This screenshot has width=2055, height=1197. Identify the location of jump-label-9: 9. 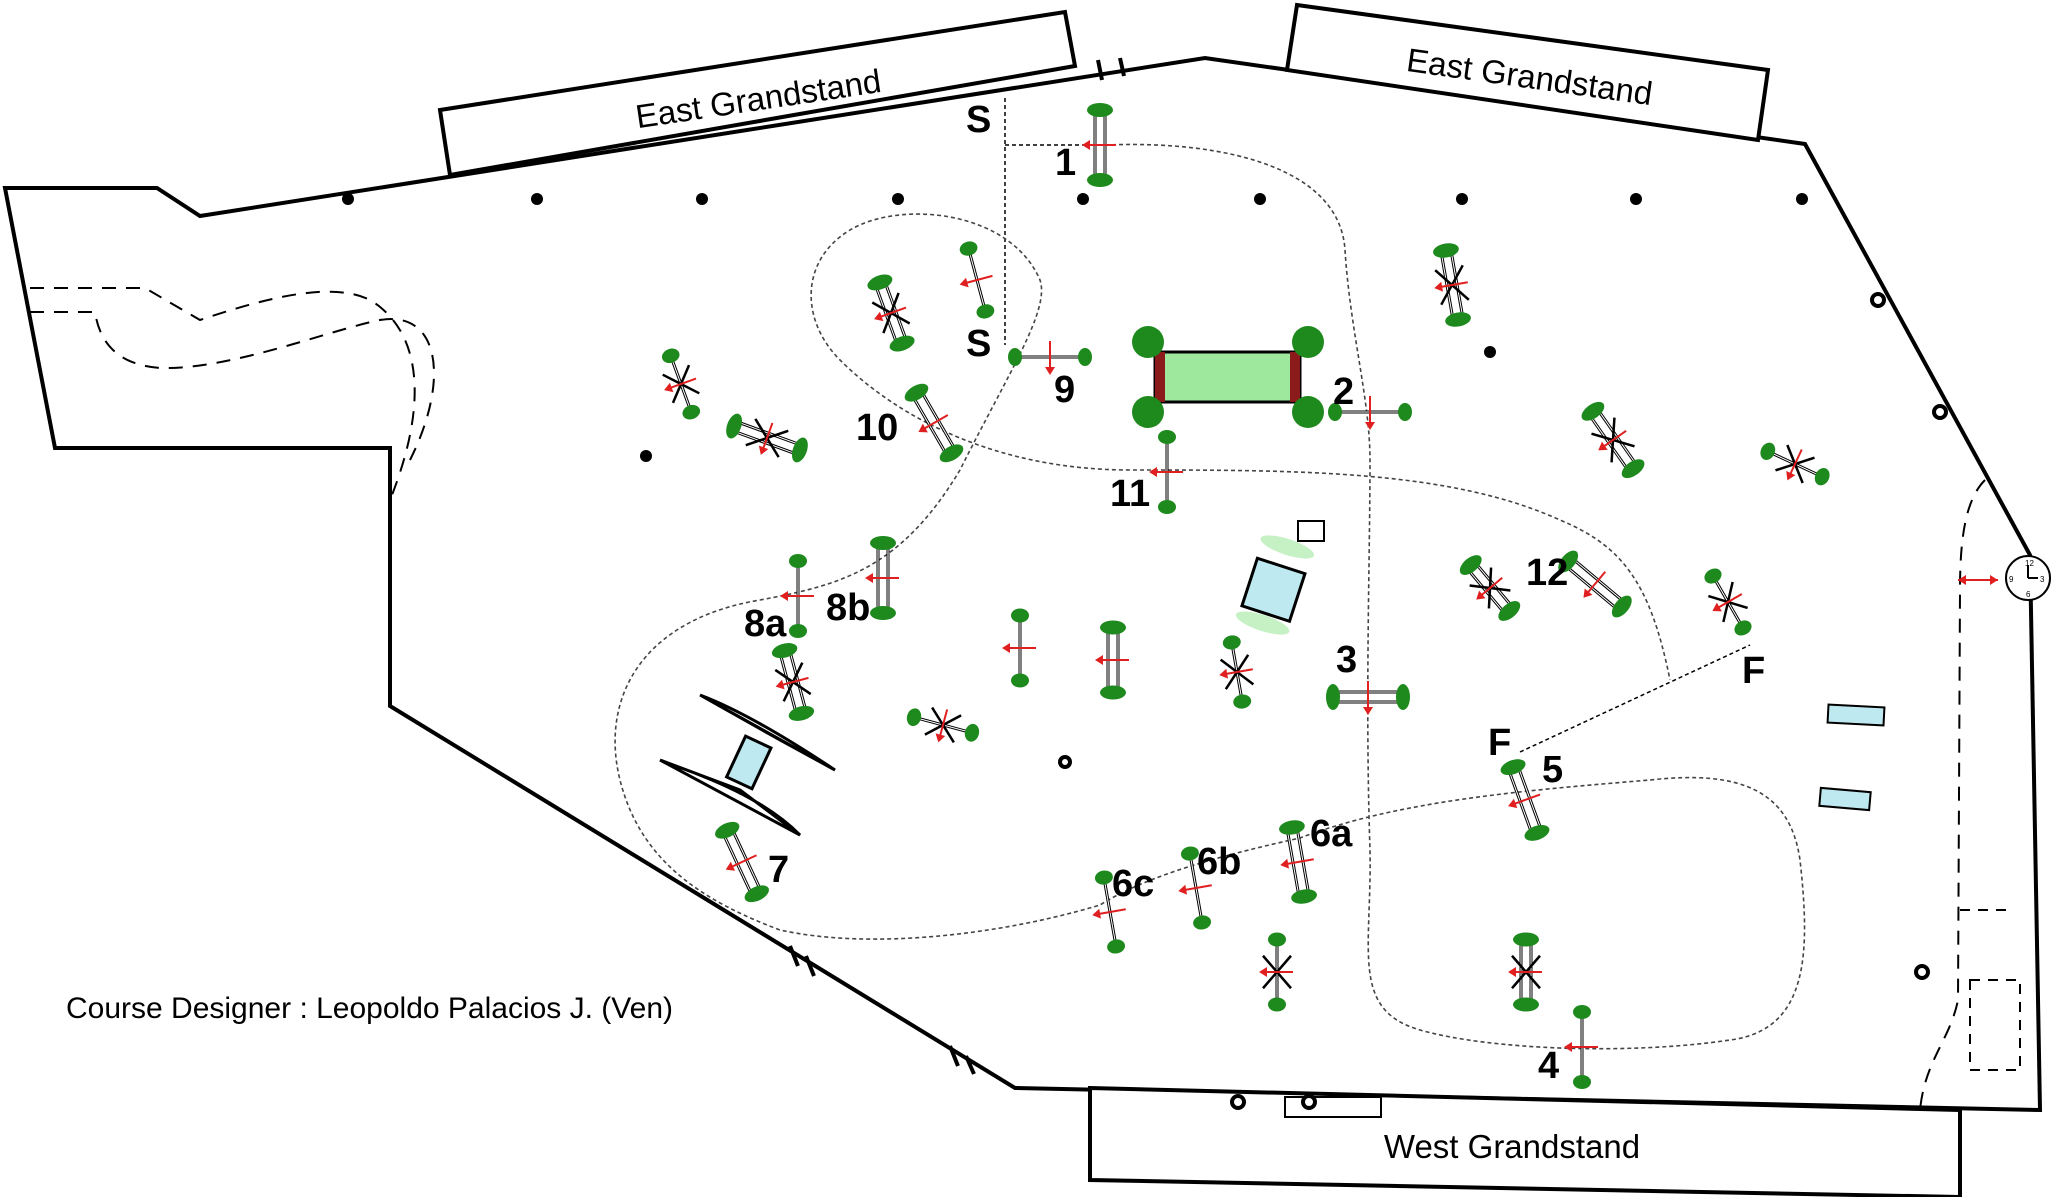
(1064, 390).